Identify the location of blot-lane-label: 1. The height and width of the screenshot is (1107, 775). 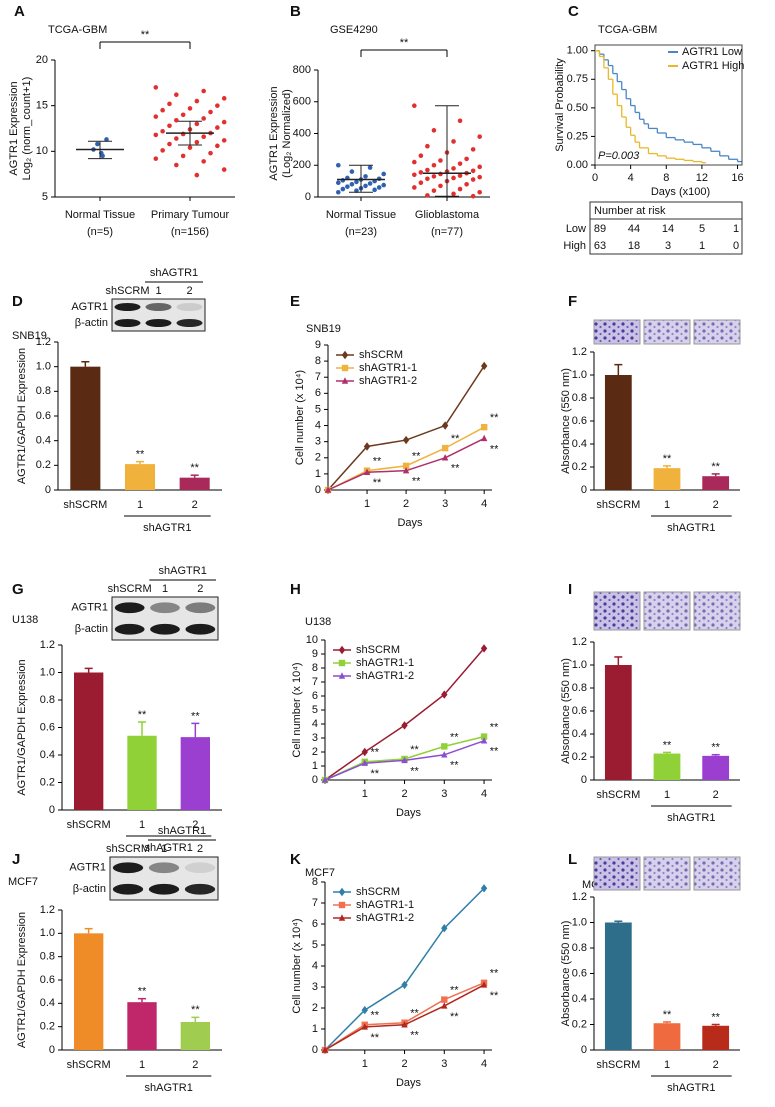
(158, 291).